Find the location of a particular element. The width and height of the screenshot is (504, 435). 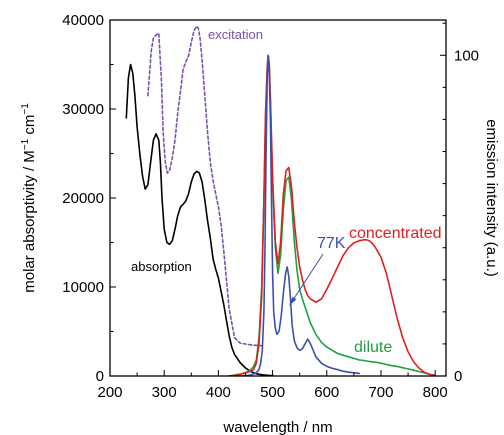

y-left-label-mid: cm is located at coordinates (29, 127).